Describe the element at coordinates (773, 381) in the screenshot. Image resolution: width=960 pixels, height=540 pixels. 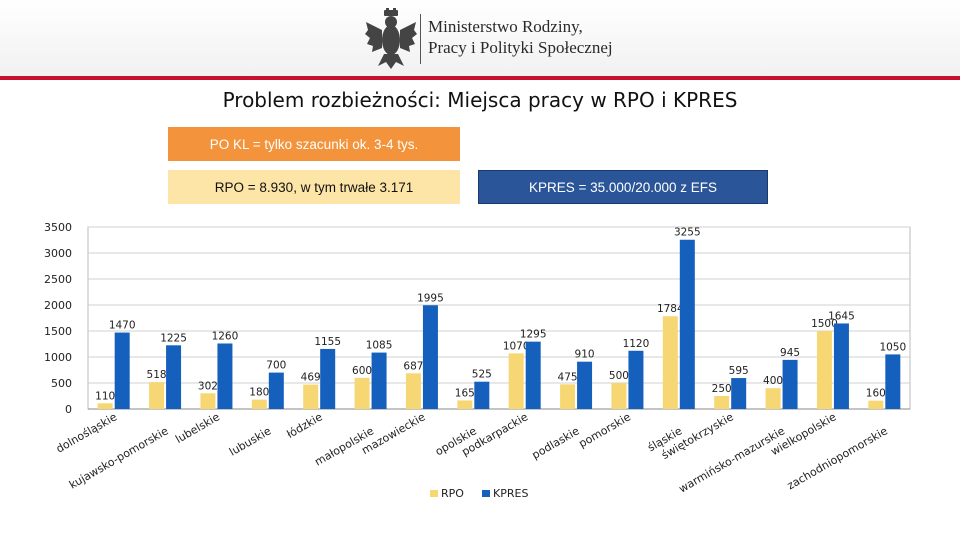
I see `data-label-rpo: 400` at that location.